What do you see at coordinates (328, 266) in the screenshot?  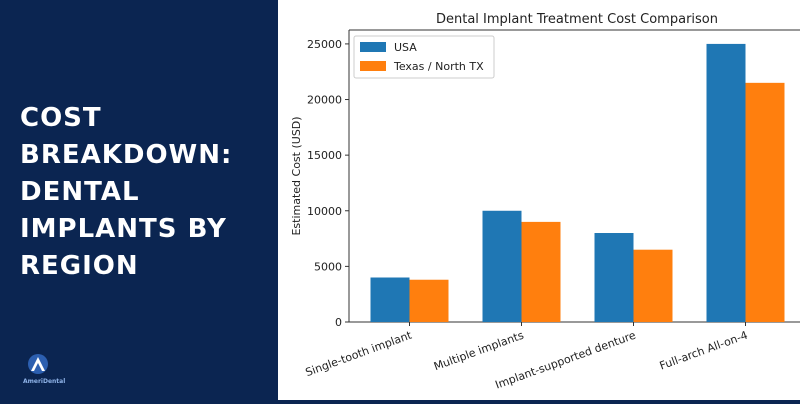 I see `y-tick-label: 5000` at bounding box center [328, 266].